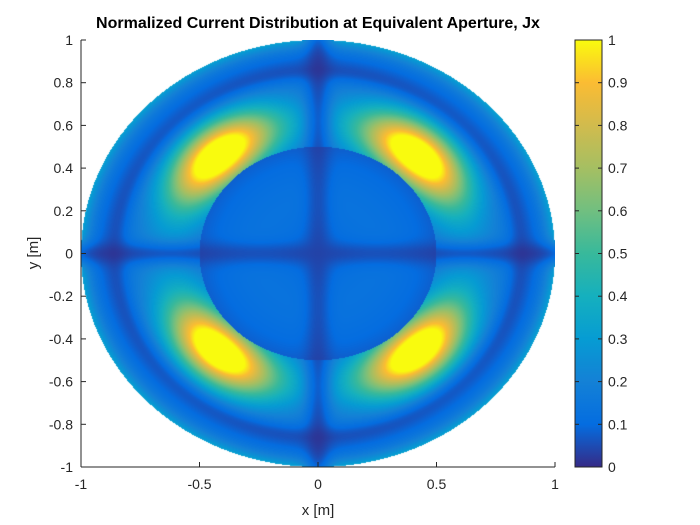  What do you see at coordinates (33, 253) in the screenshot?
I see `y-axis-label: y [m]` at bounding box center [33, 253].